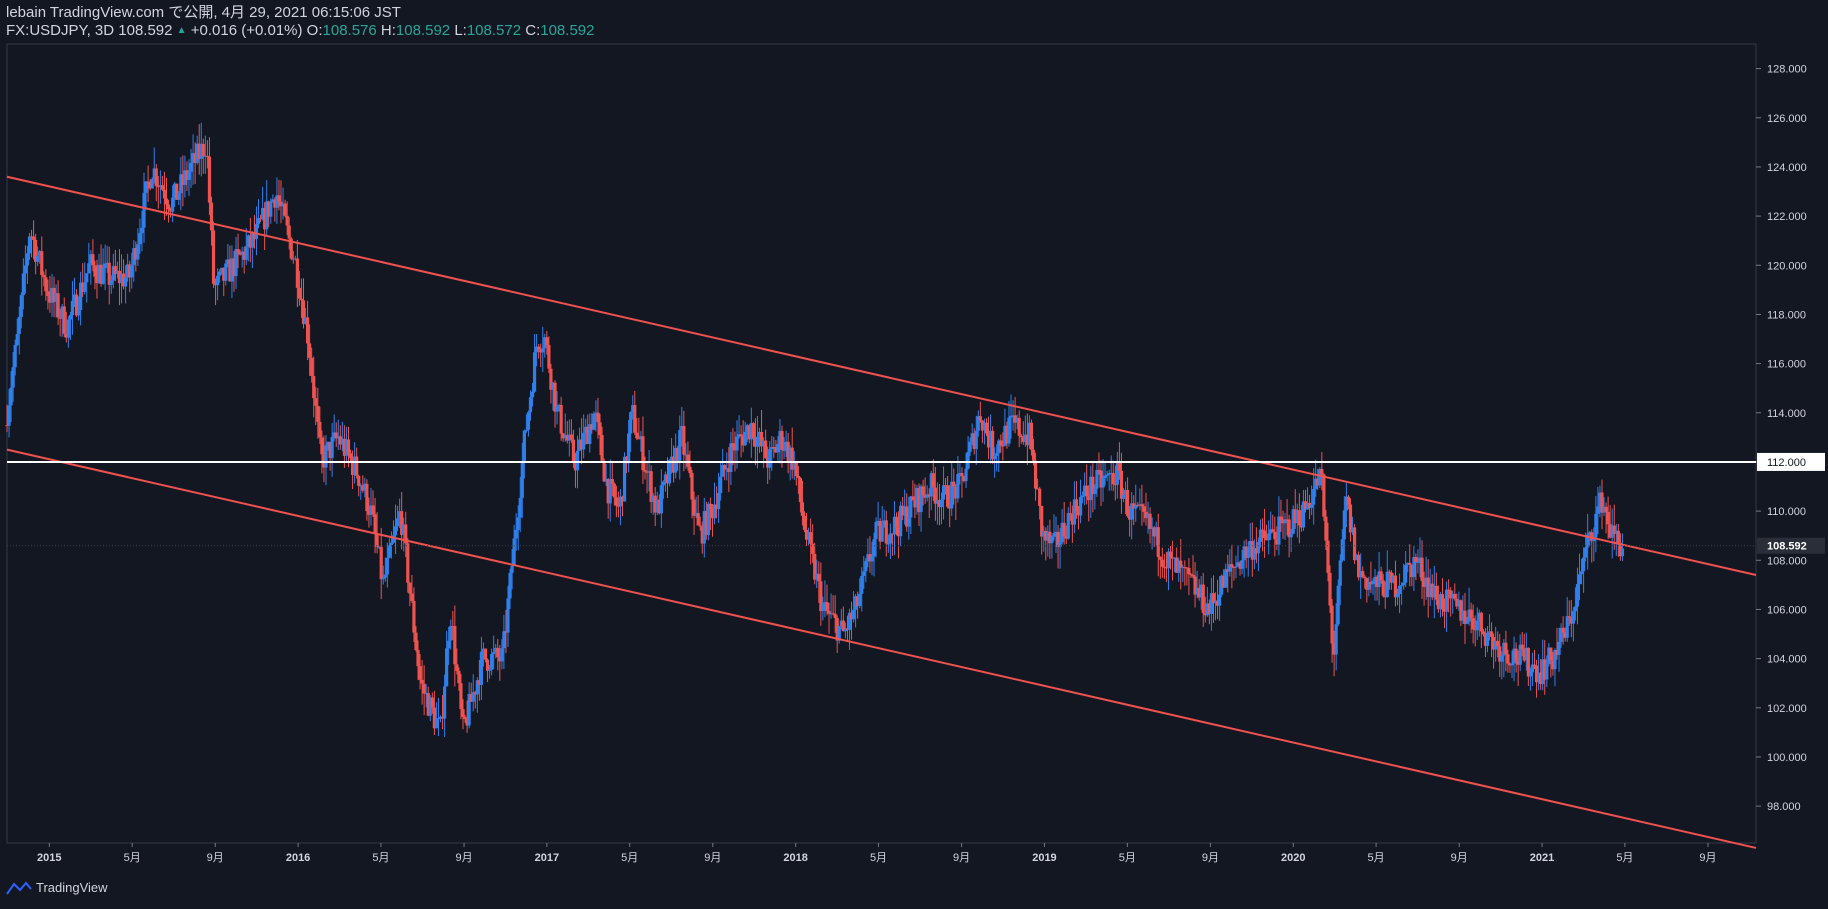 Image resolution: width=1828 pixels, height=909 pixels. What do you see at coordinates (49, 858) in the screenshot?
I see `time-tick-label: 2015` at bounding box center [49, 858].